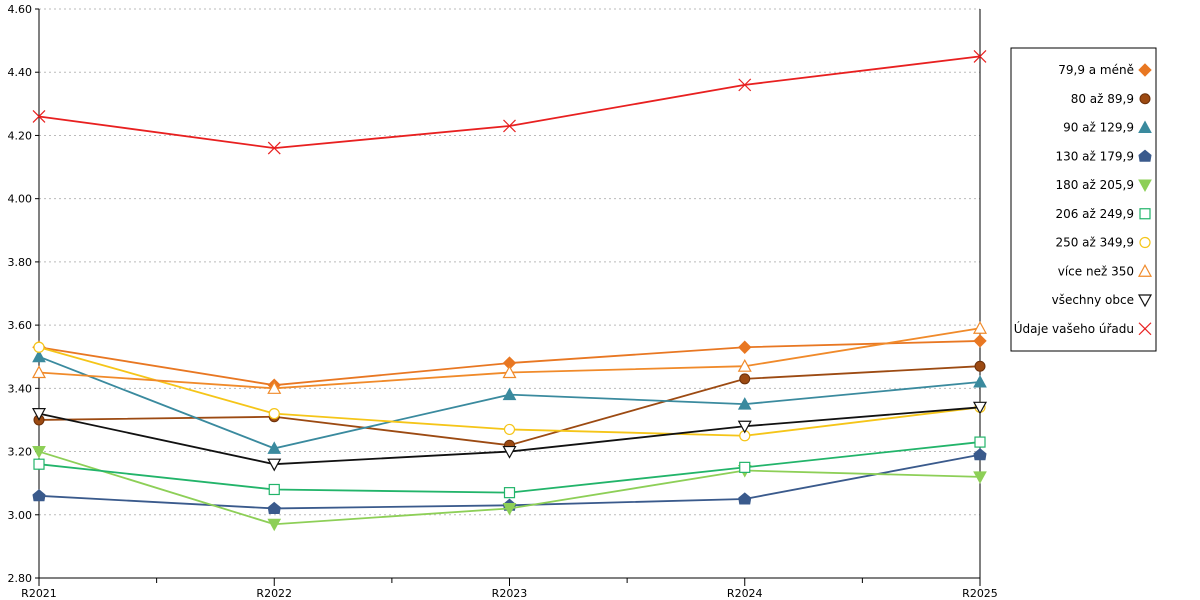  Describe the element at coordinates (1094, 243) in the screenshot. I see `legend-label: 250 až 349,9` at that location.